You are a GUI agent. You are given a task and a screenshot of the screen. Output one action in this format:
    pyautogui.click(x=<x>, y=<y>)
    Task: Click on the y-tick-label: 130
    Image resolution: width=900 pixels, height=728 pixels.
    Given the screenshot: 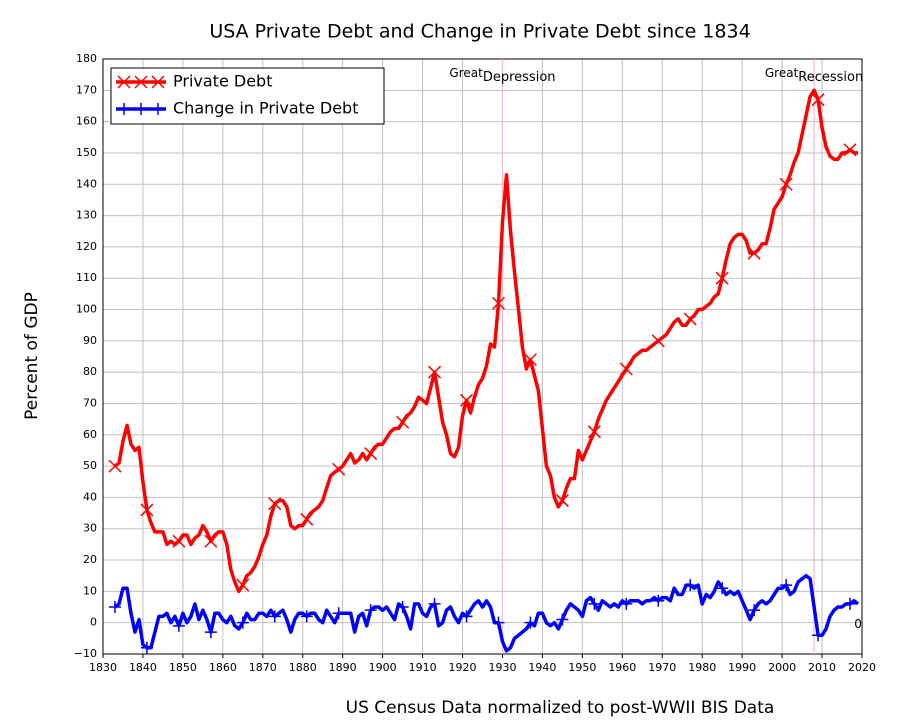 What is the action you would take?
    pyautogui.click(x=86, y=215)
    